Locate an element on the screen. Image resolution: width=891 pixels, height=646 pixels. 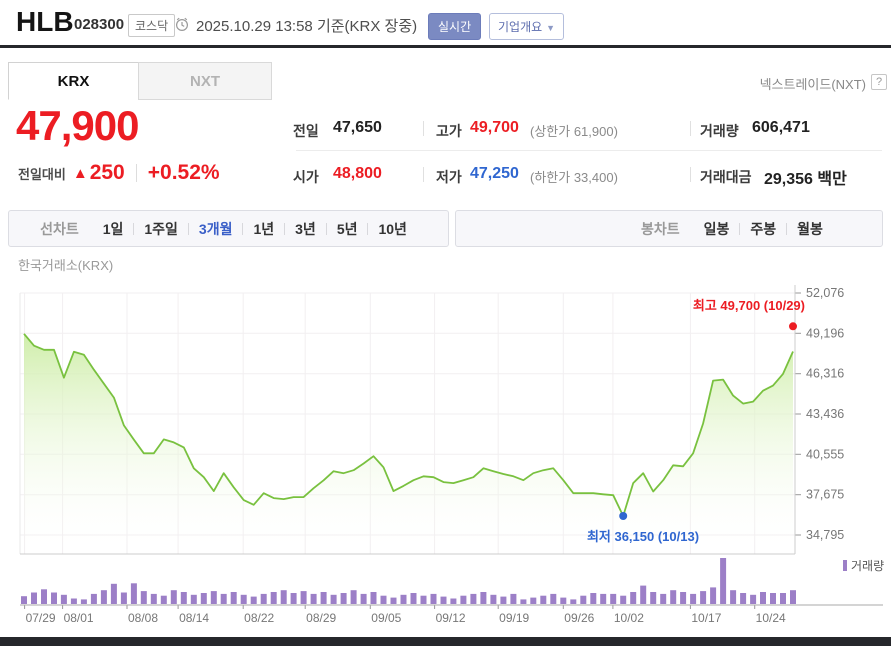
tab-krx-label: KRX is located at coordinates (73, 81).